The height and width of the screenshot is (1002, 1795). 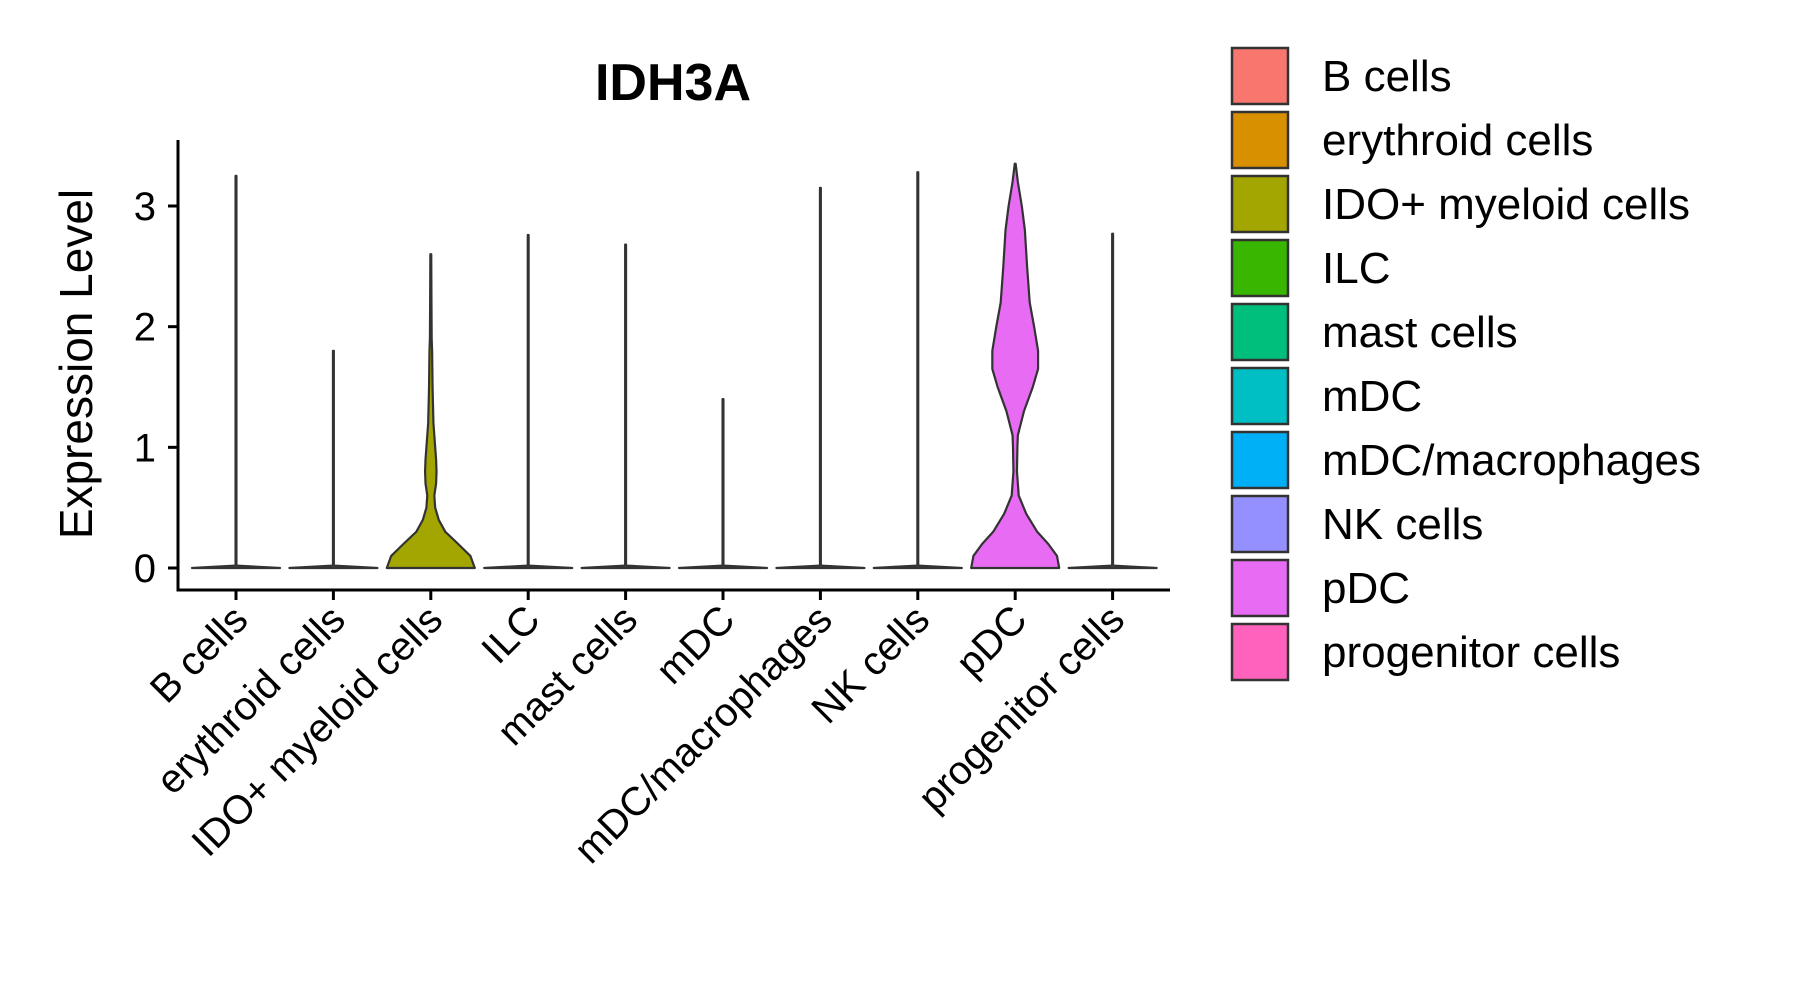 What do you see at coordinates (333, 459) in the screenshot?
I see `violin-erythroid-cells` at bounding box center [333, 459].